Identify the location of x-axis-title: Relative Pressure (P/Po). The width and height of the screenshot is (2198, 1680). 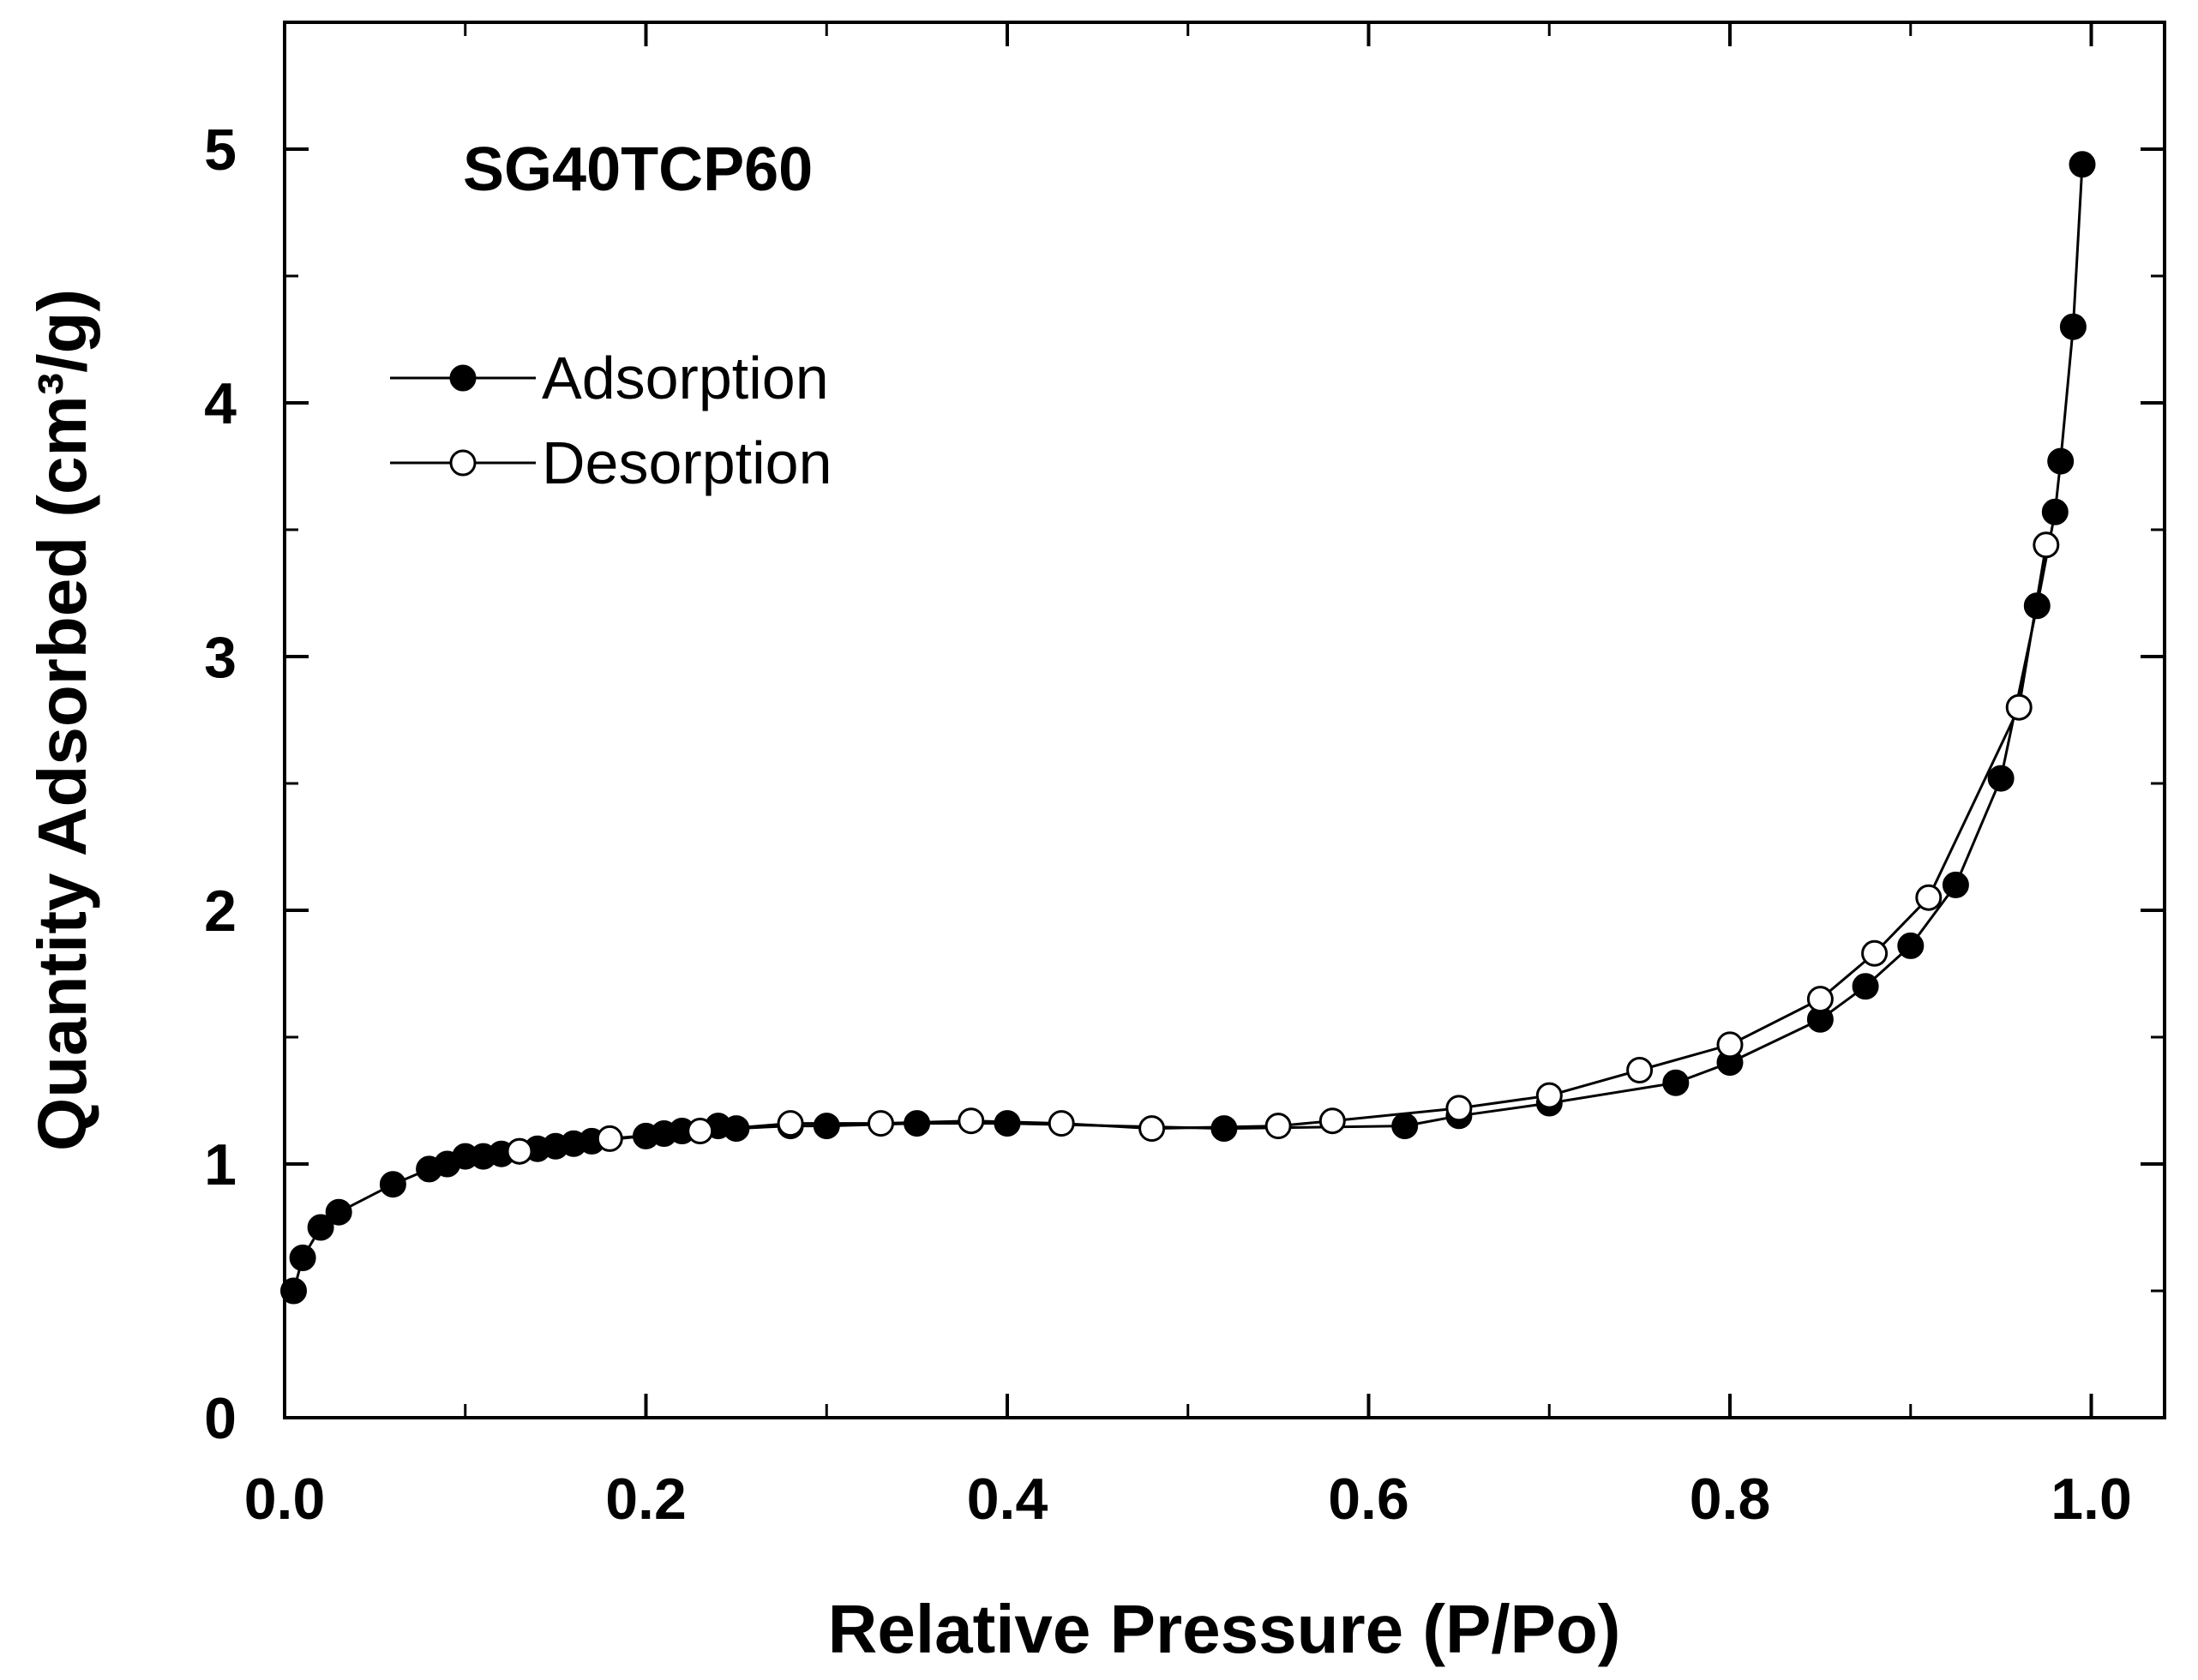
(1224, 1629).